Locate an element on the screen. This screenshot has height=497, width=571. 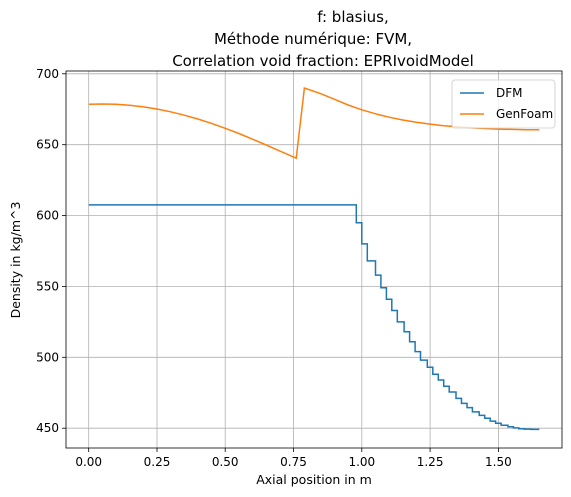
y-tick-label: 500 is located at coordinates (47, 357).